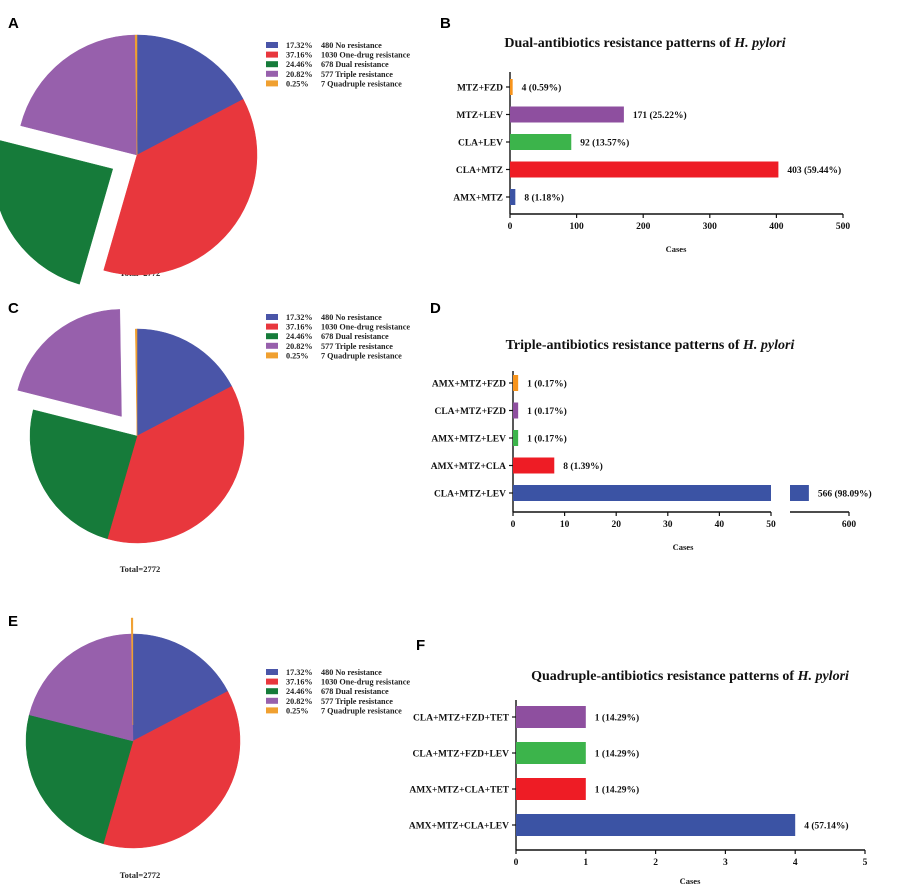  I want to click on chart-b-value-label-0: 8 (1.18%), so click(544, 198).